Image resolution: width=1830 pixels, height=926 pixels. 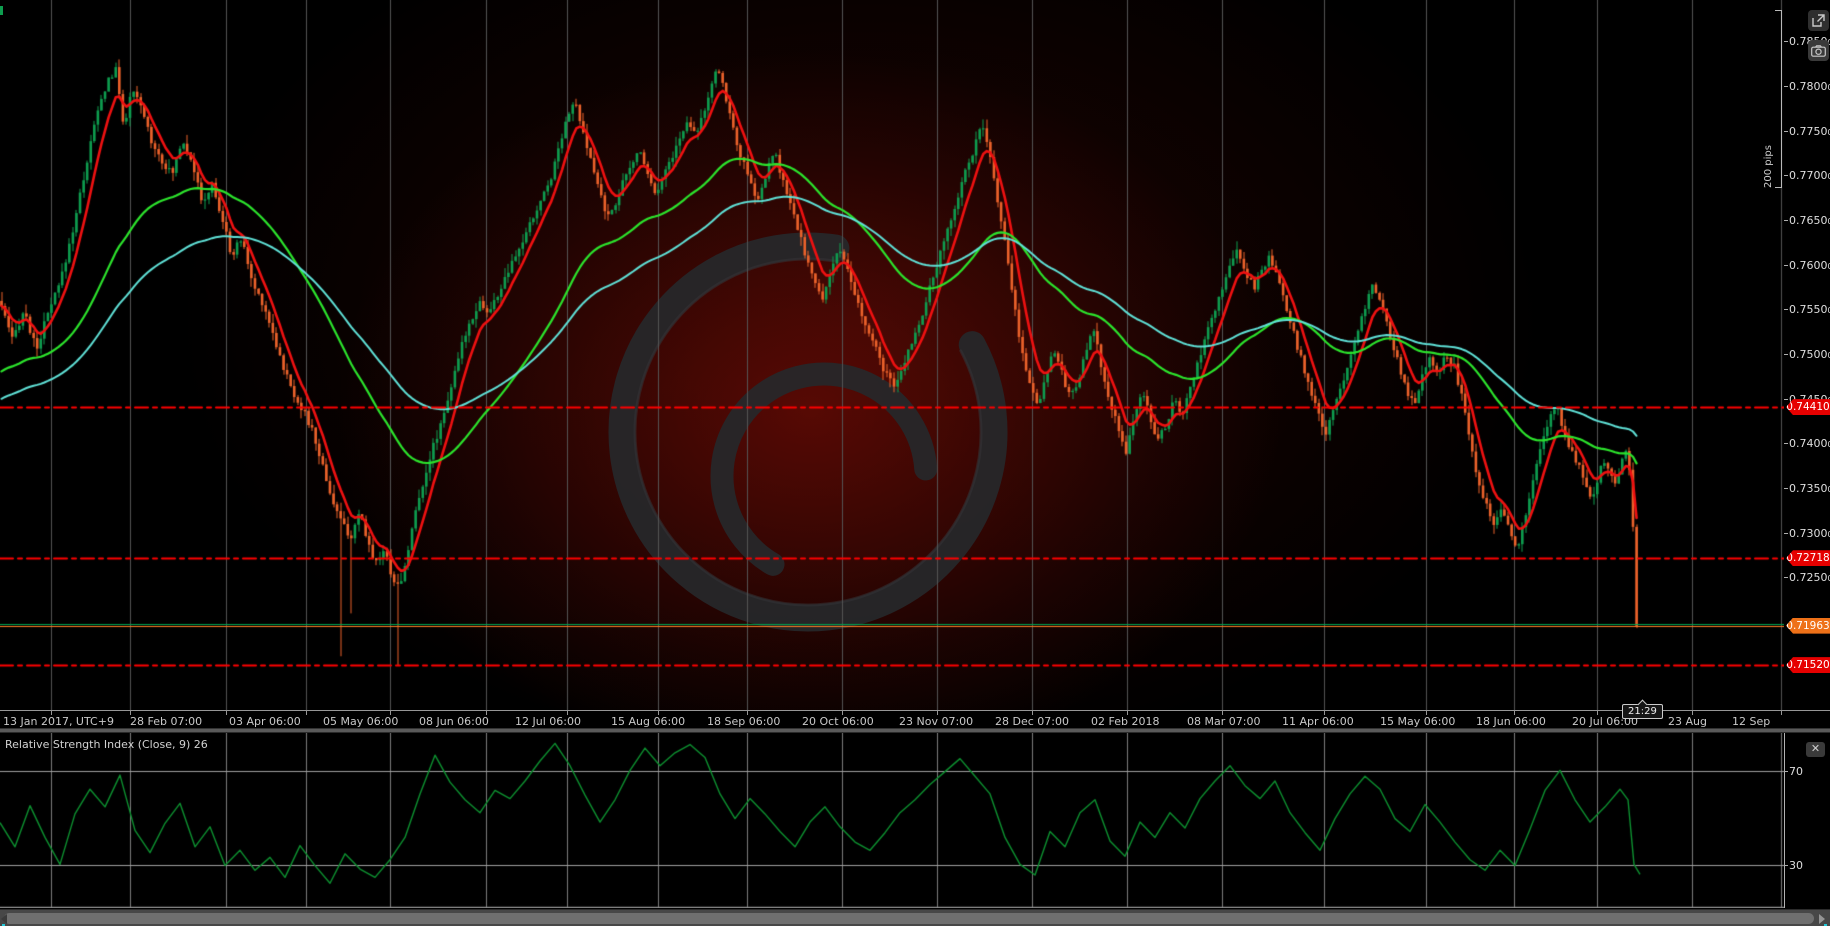 I want to click on time-axis-label: 18 Jun 06:00, so click(x=1511, y=721).